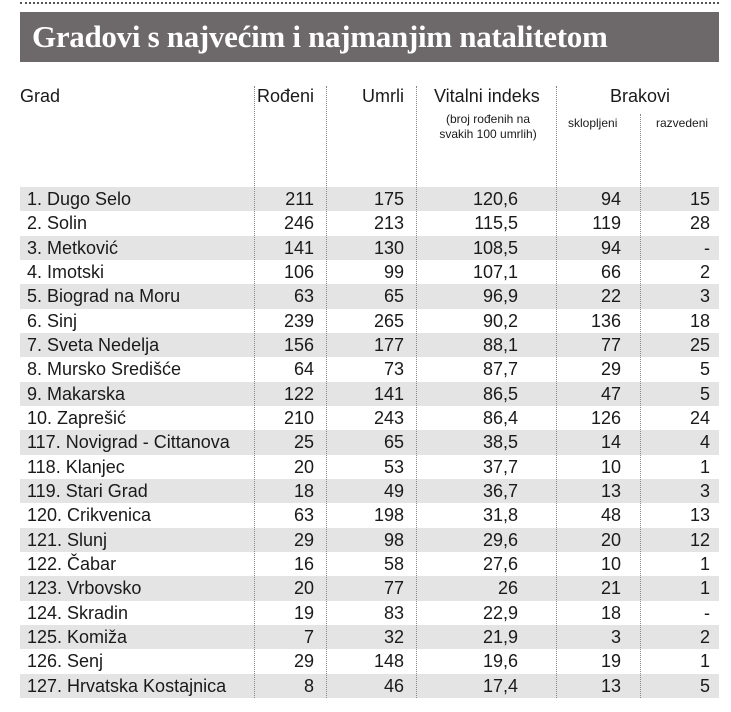 This screenshot has width=731, height=712. What do you see at coordinates (500, 612) in the screenshot?
I see `table-cell: 22,9` at bounding box center [500, 612].